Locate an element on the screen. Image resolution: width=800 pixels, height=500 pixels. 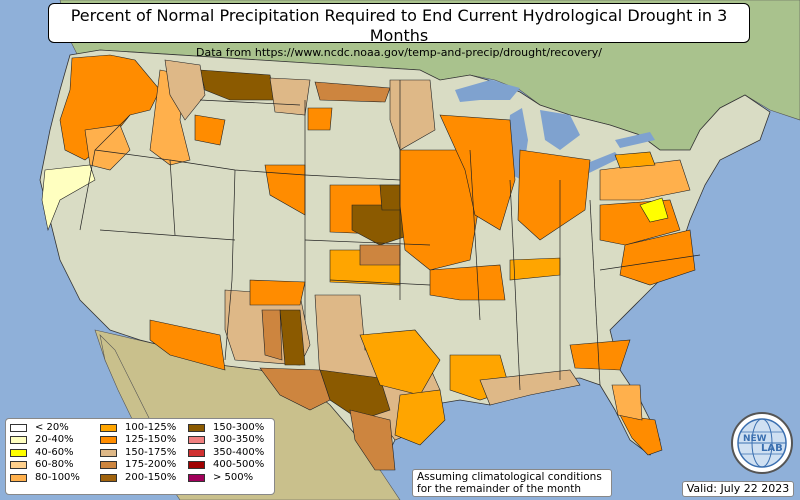
legend-item: 350-400% is located at coordinates (230, 453).